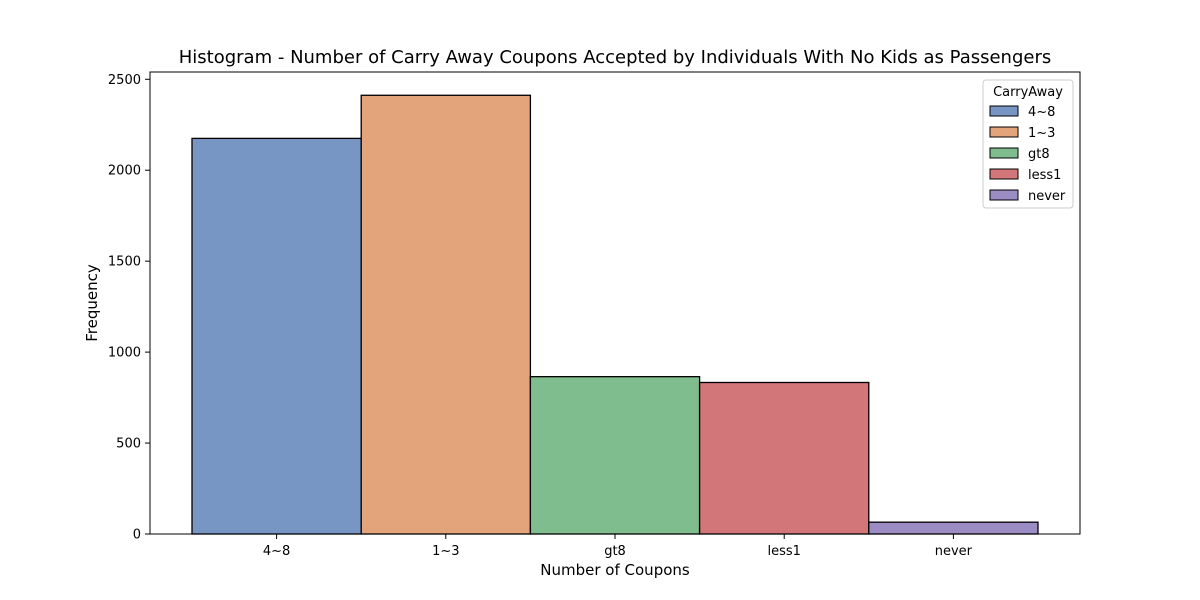 Image resolution: width=1200 pixels, height=600 pixels. I want to click on legend-entries: 4~8 1~3 gt8 less1 never, so click(1027, 154).